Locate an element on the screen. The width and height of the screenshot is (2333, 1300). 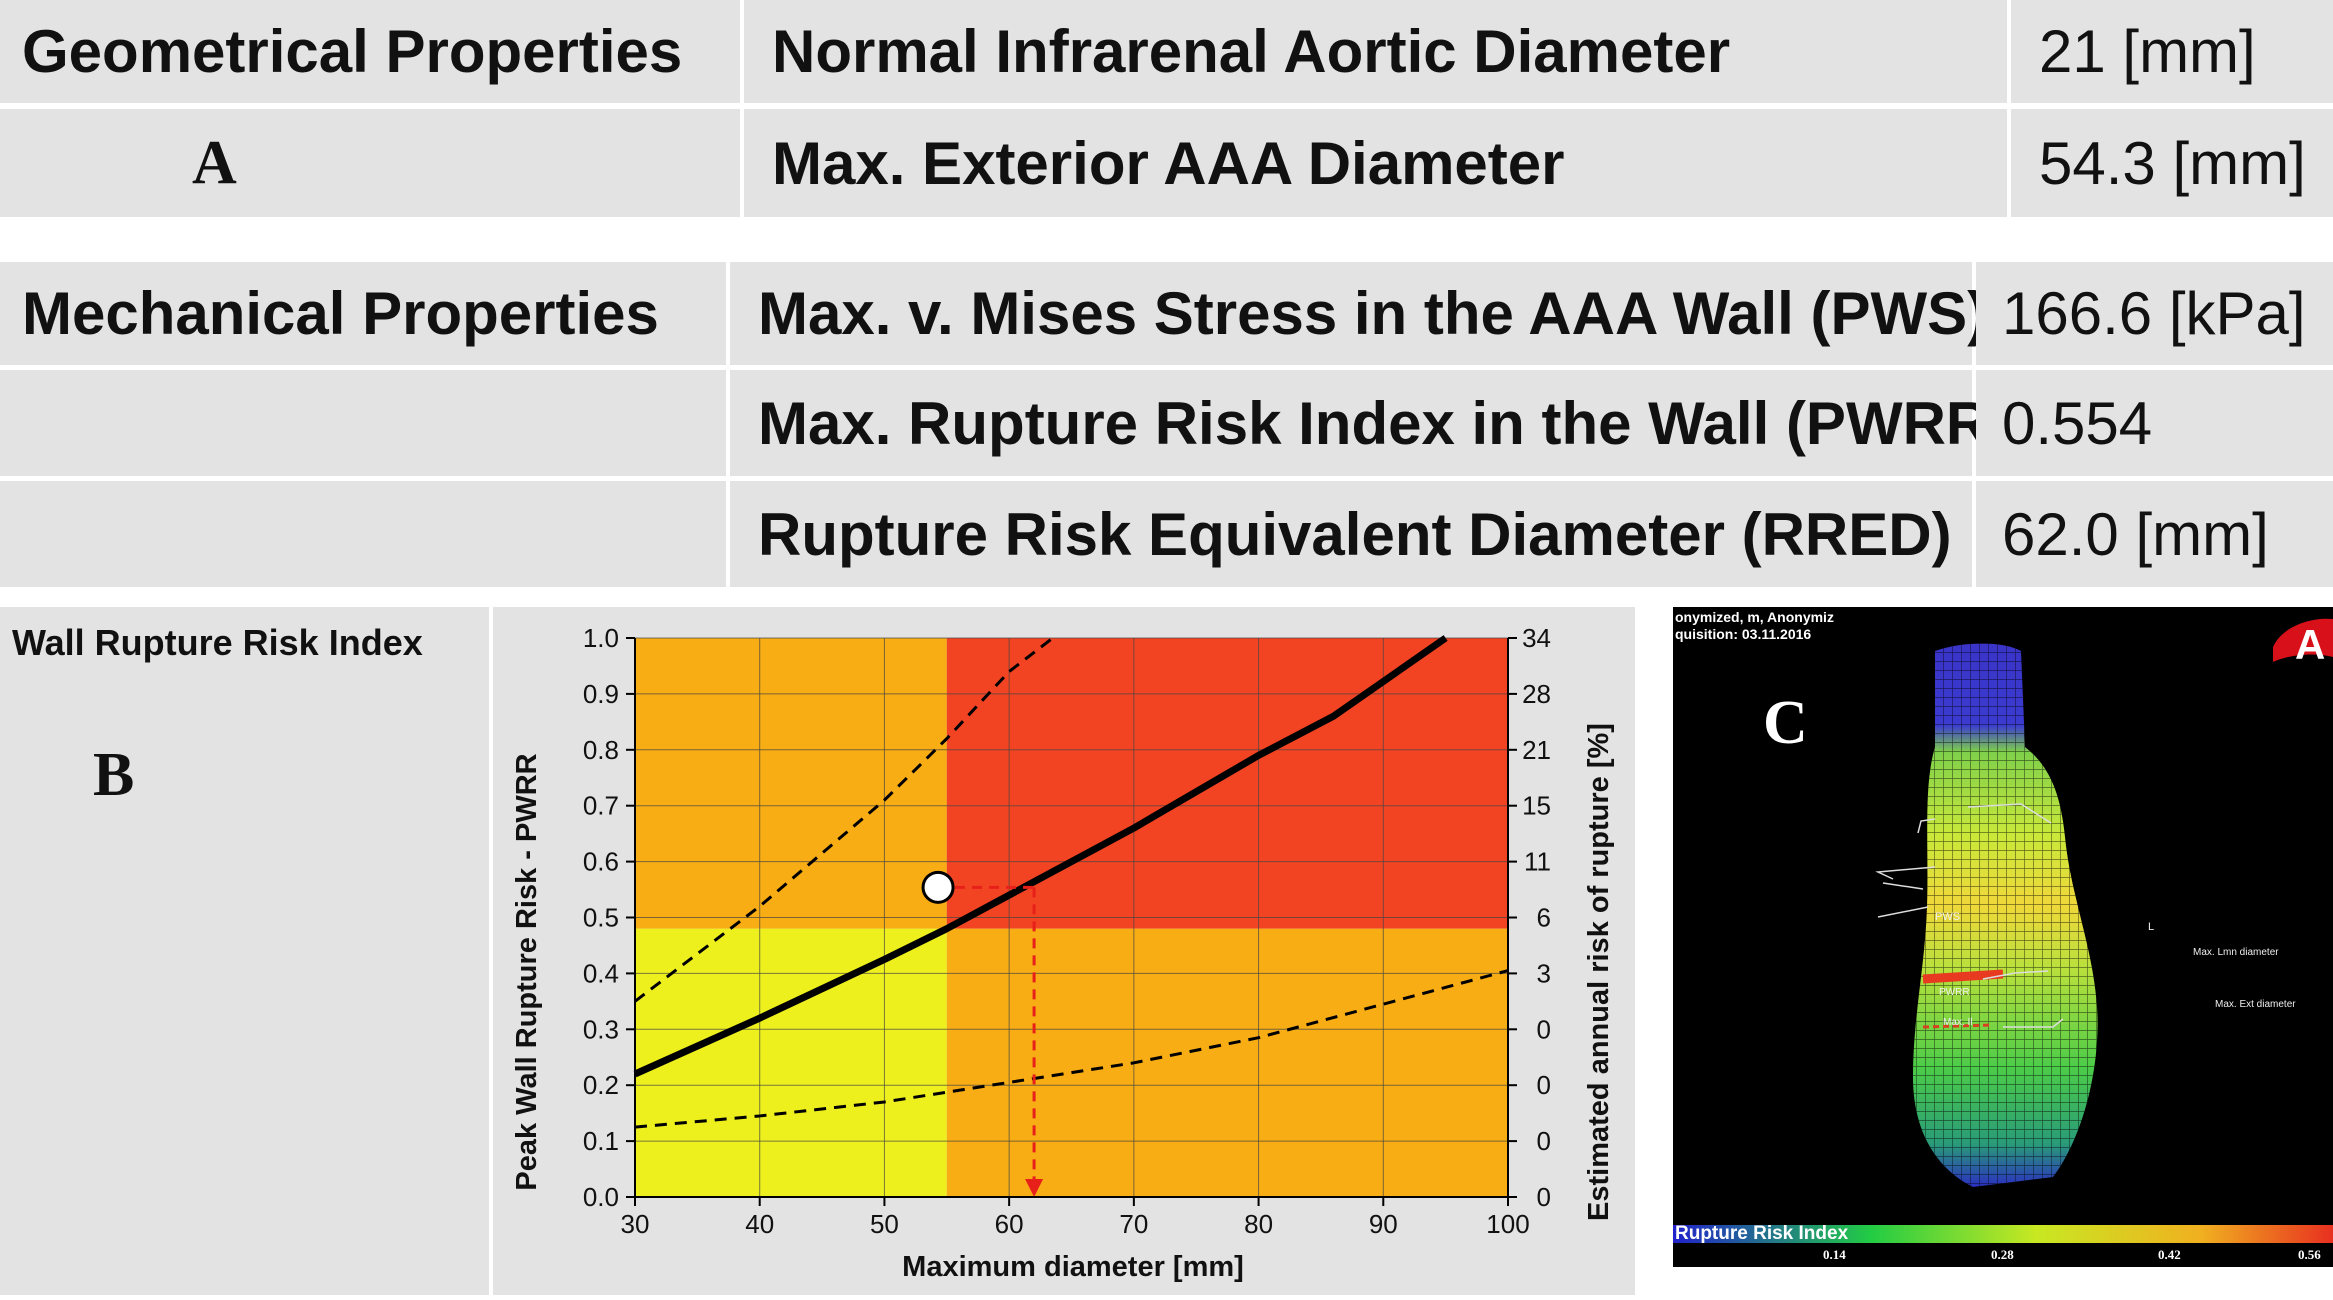
y2-tick-label: 28 is located at coordinates (1536, 694).